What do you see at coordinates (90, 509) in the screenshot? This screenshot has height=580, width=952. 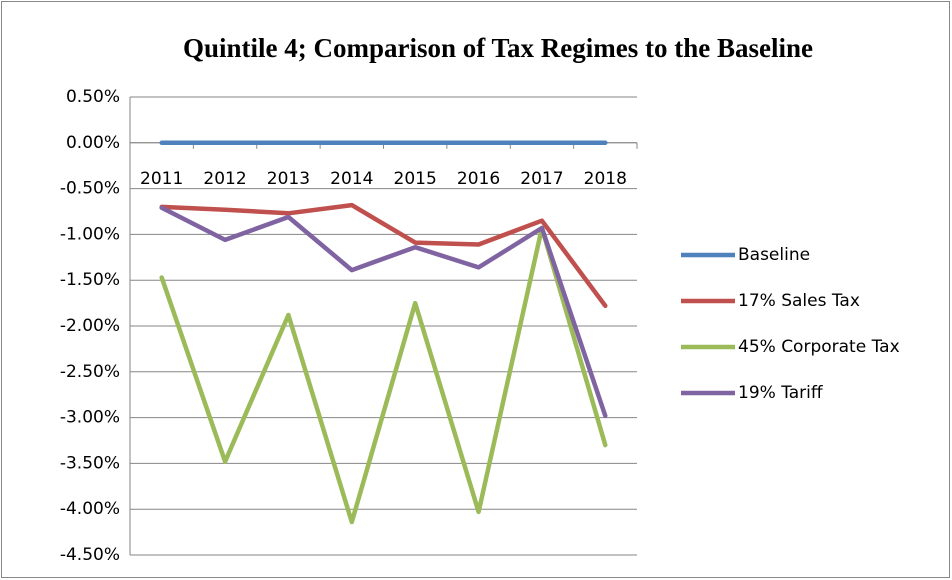 I see `y-tick-label: -4.00%` at bounding box center [90, 509].